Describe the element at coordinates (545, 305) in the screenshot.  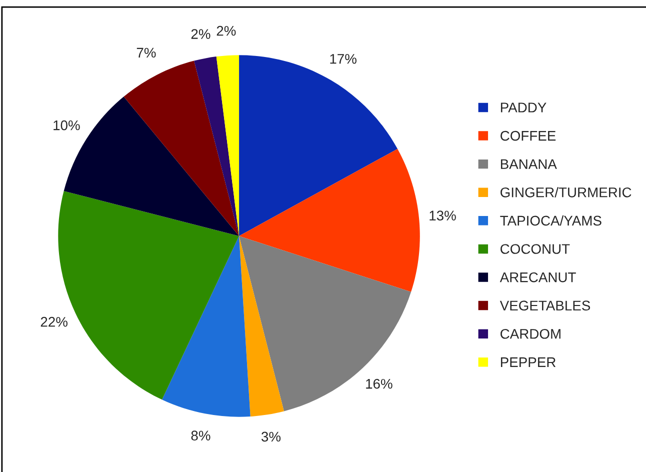
I see `legend-label: VEGETABLES` at that location.